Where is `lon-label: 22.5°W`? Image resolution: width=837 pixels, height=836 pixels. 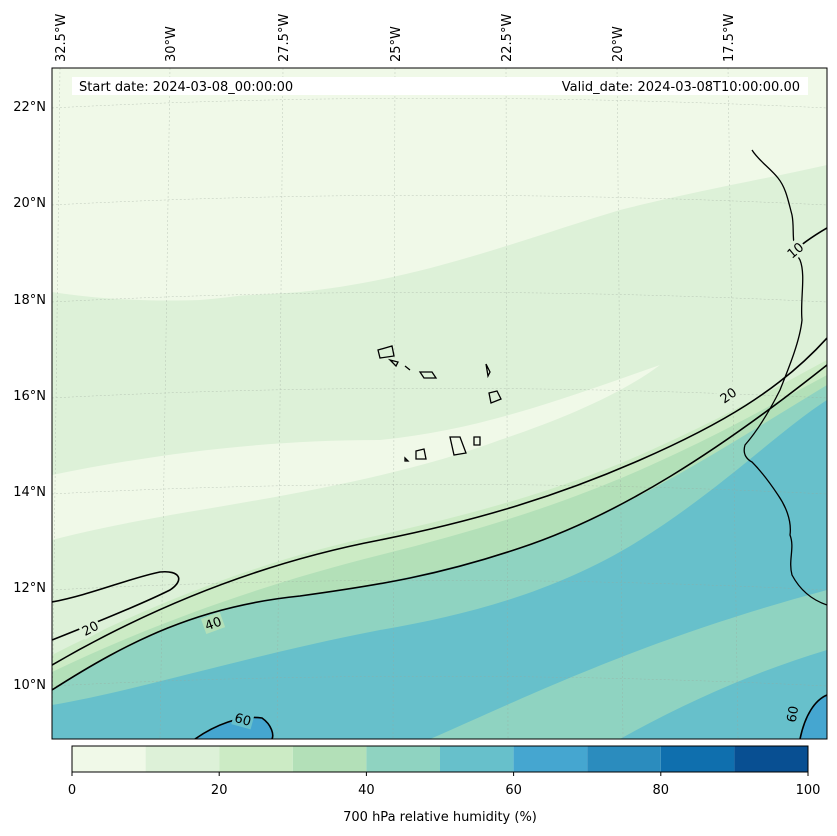 lon-label: 22.5°W is located at coordinates (507, 38).